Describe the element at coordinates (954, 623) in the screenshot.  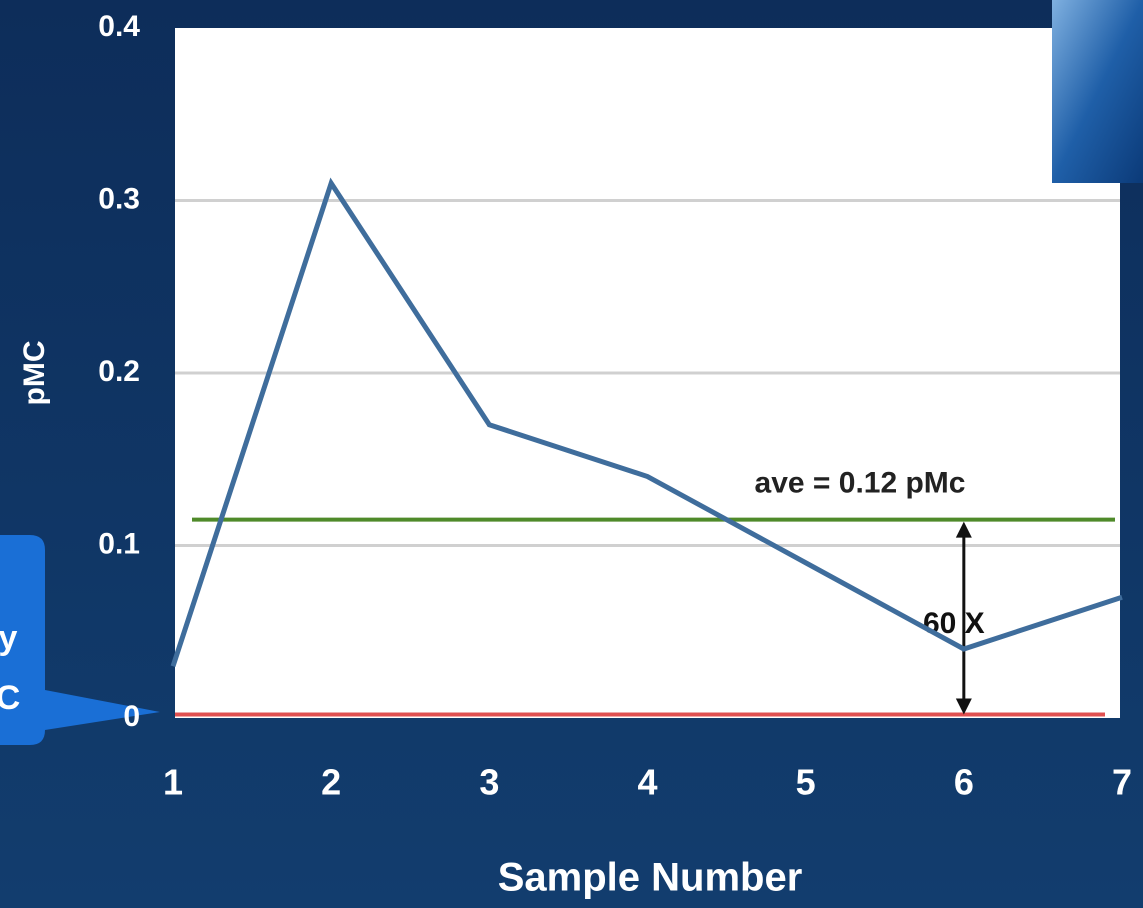
I see `annotation: 60 X` at that location.